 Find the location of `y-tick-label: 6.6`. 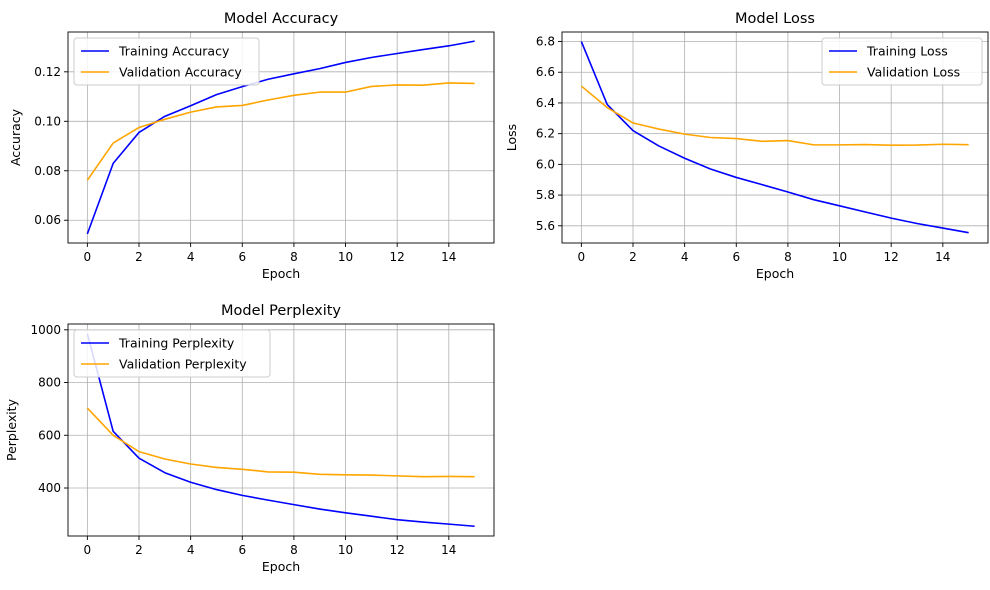

y-tick-label: 6.6 is located at coordinates (545, 72).